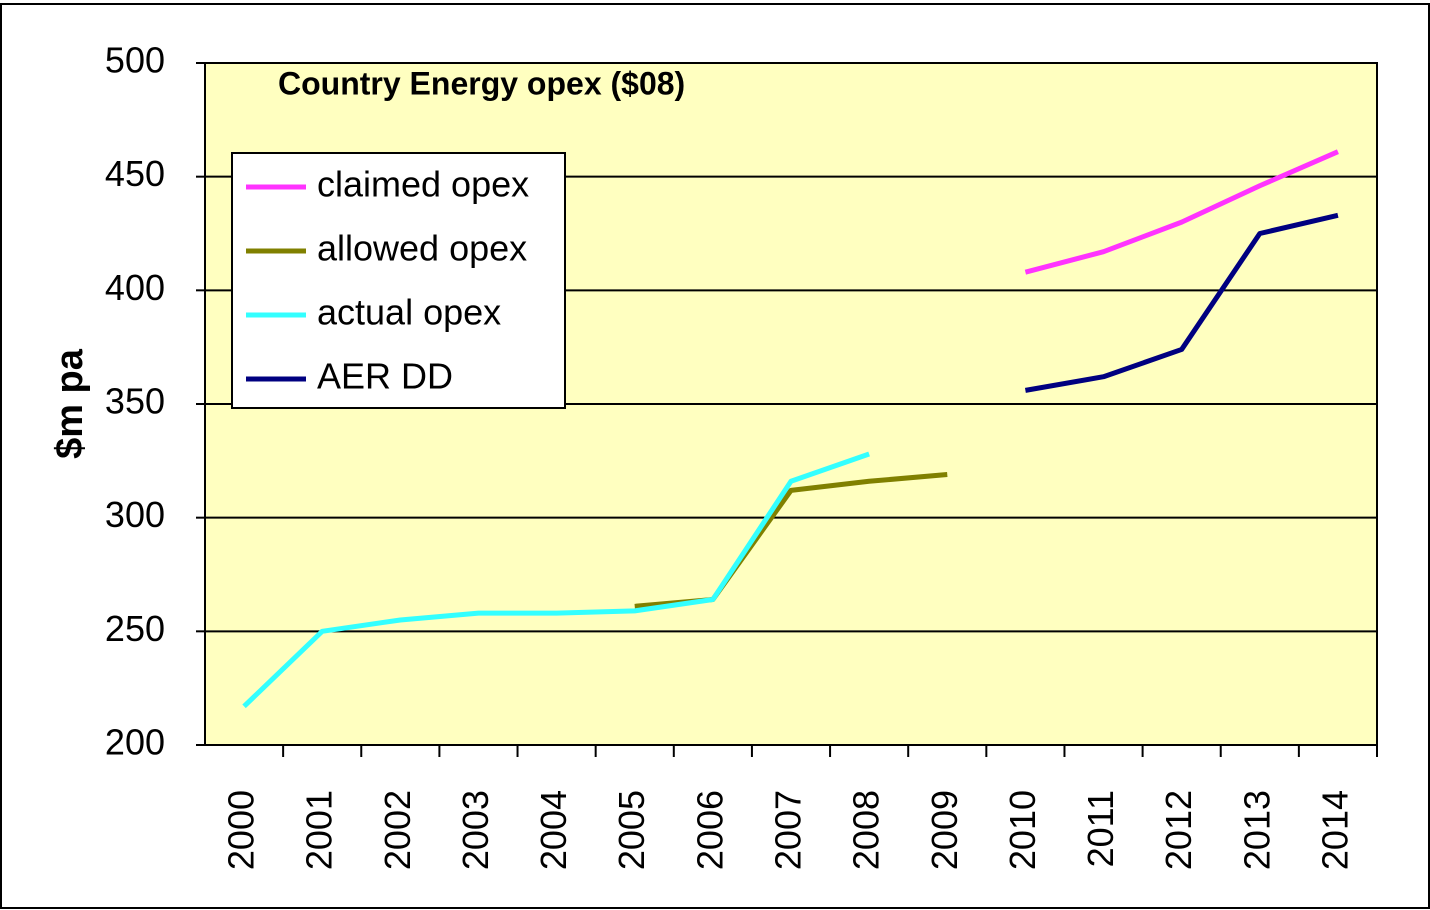  What do you see at coordinates (475, 830) in the screenshot?
I see `x-tick-label: 2003` at bounding box center [475, 830].